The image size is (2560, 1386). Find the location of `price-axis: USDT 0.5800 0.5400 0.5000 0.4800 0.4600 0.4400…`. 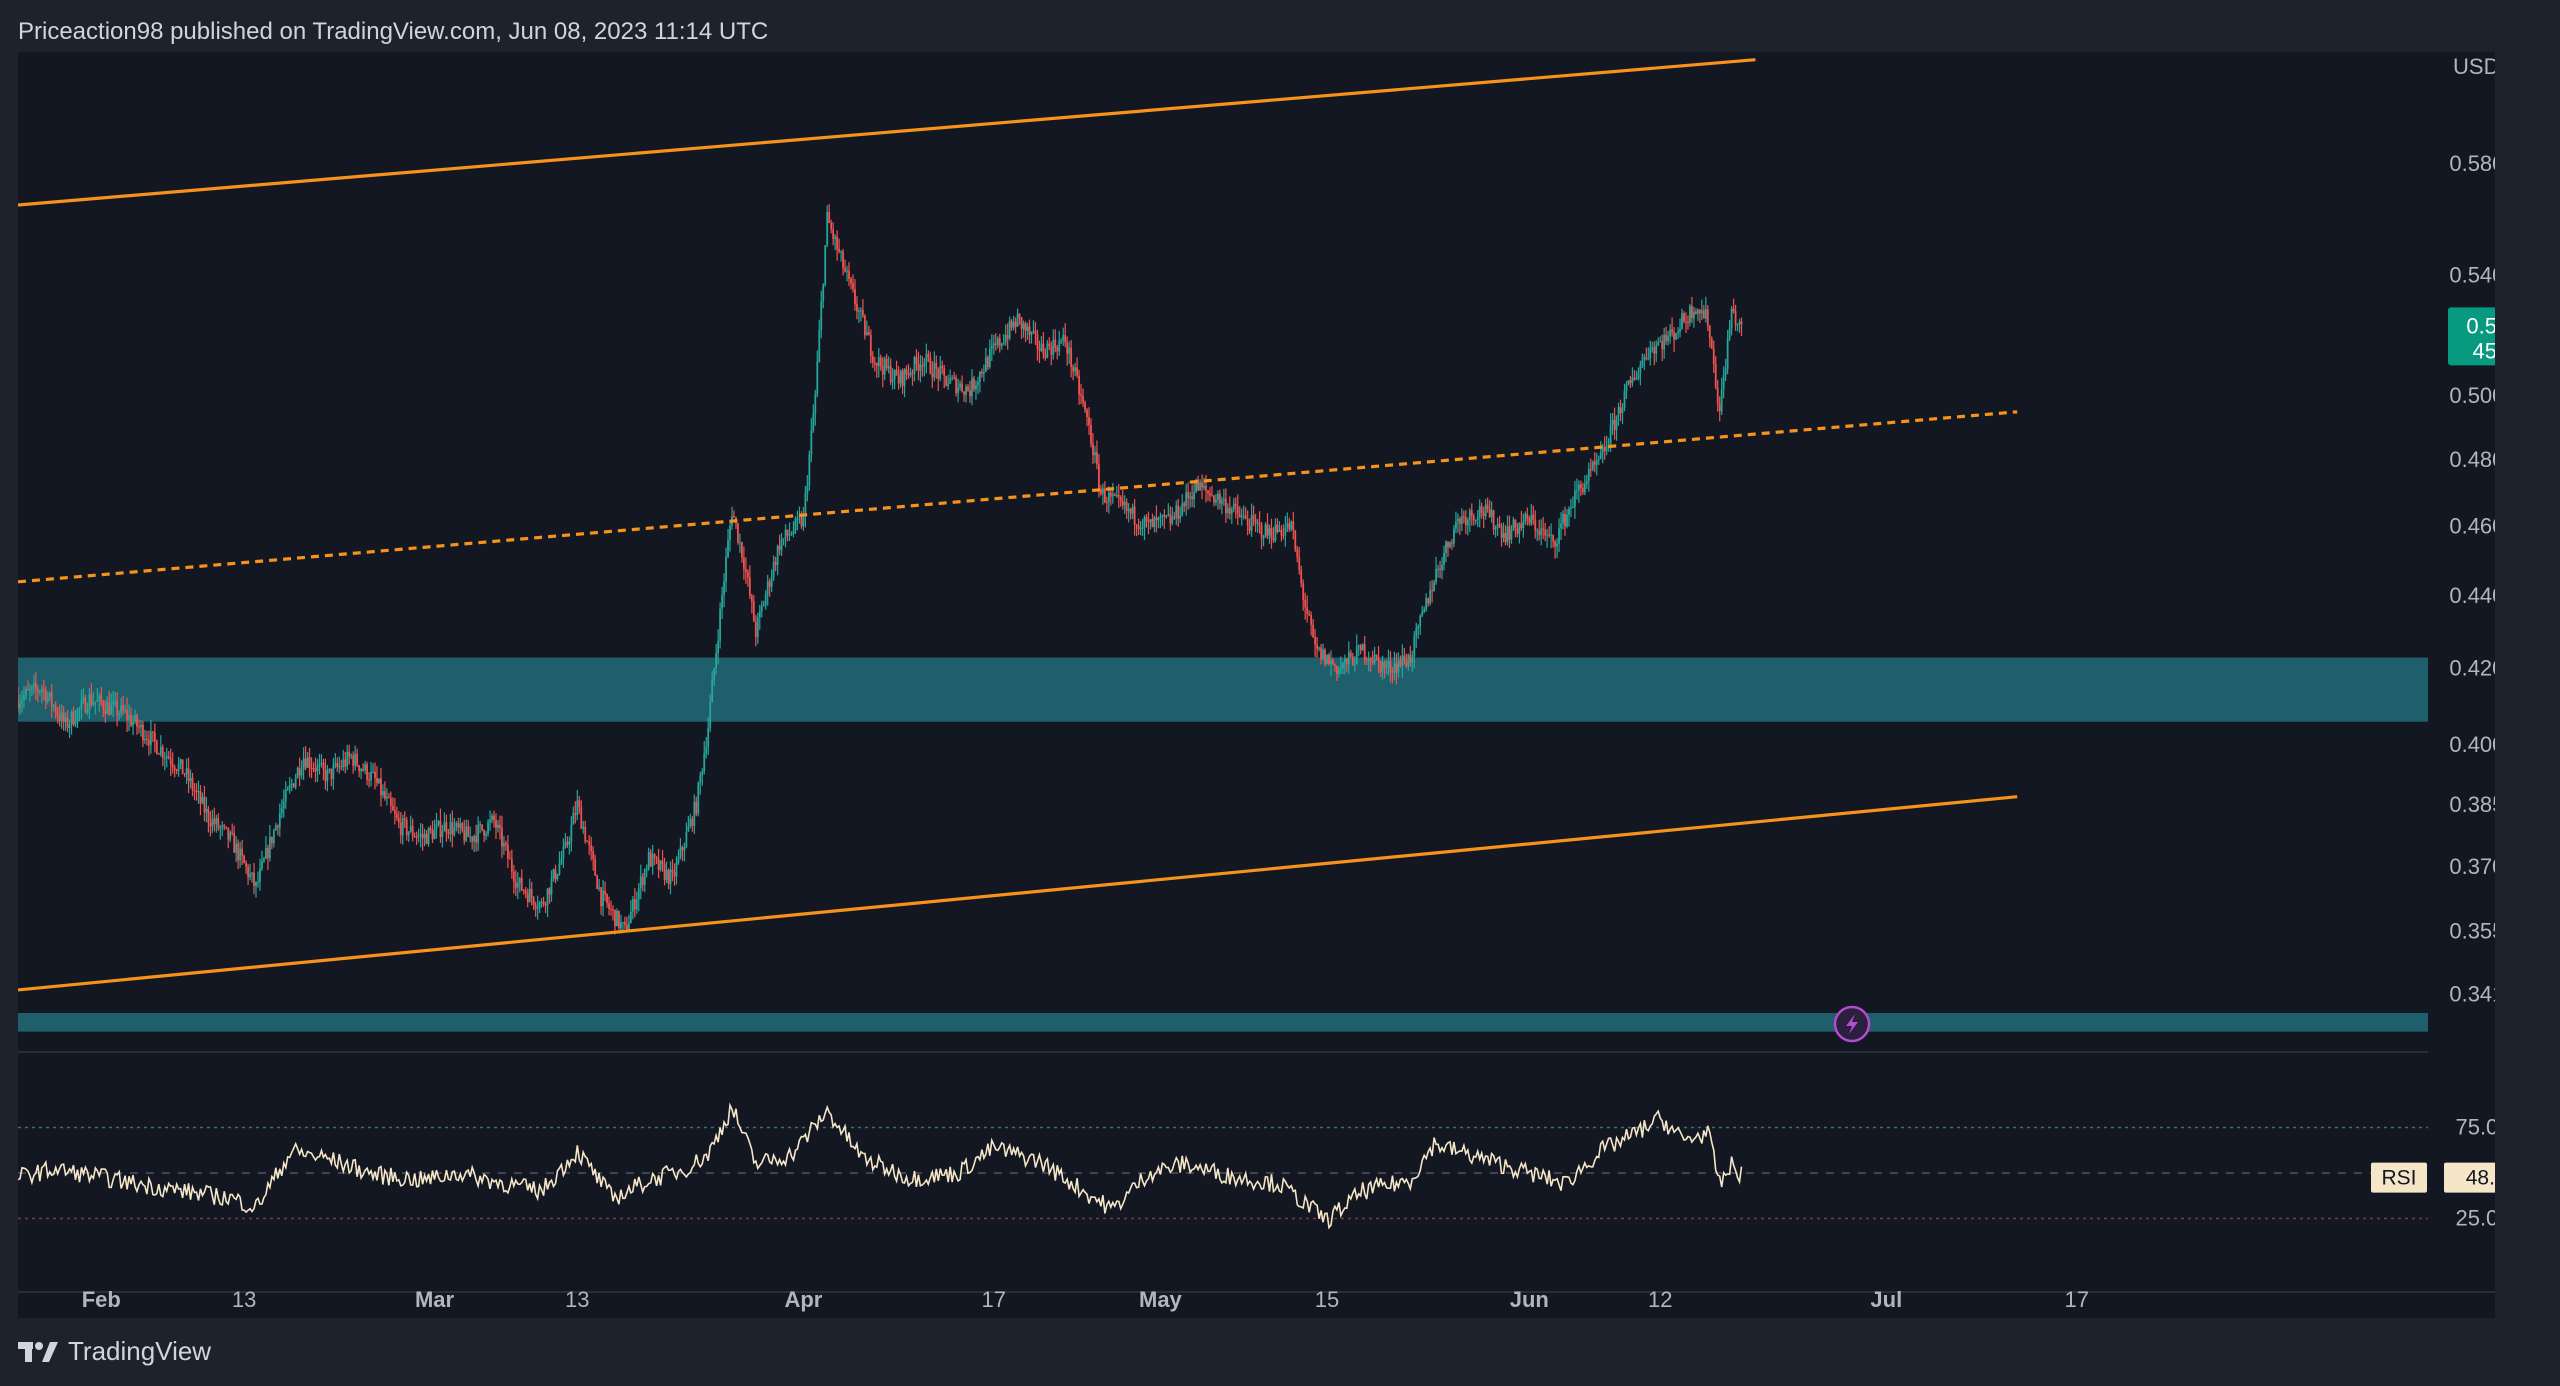

price-axis: USDT 0.5800 0.5400 0.5000 0.4800 0.4600 0.4400… is located at coordinates (2472, 530).